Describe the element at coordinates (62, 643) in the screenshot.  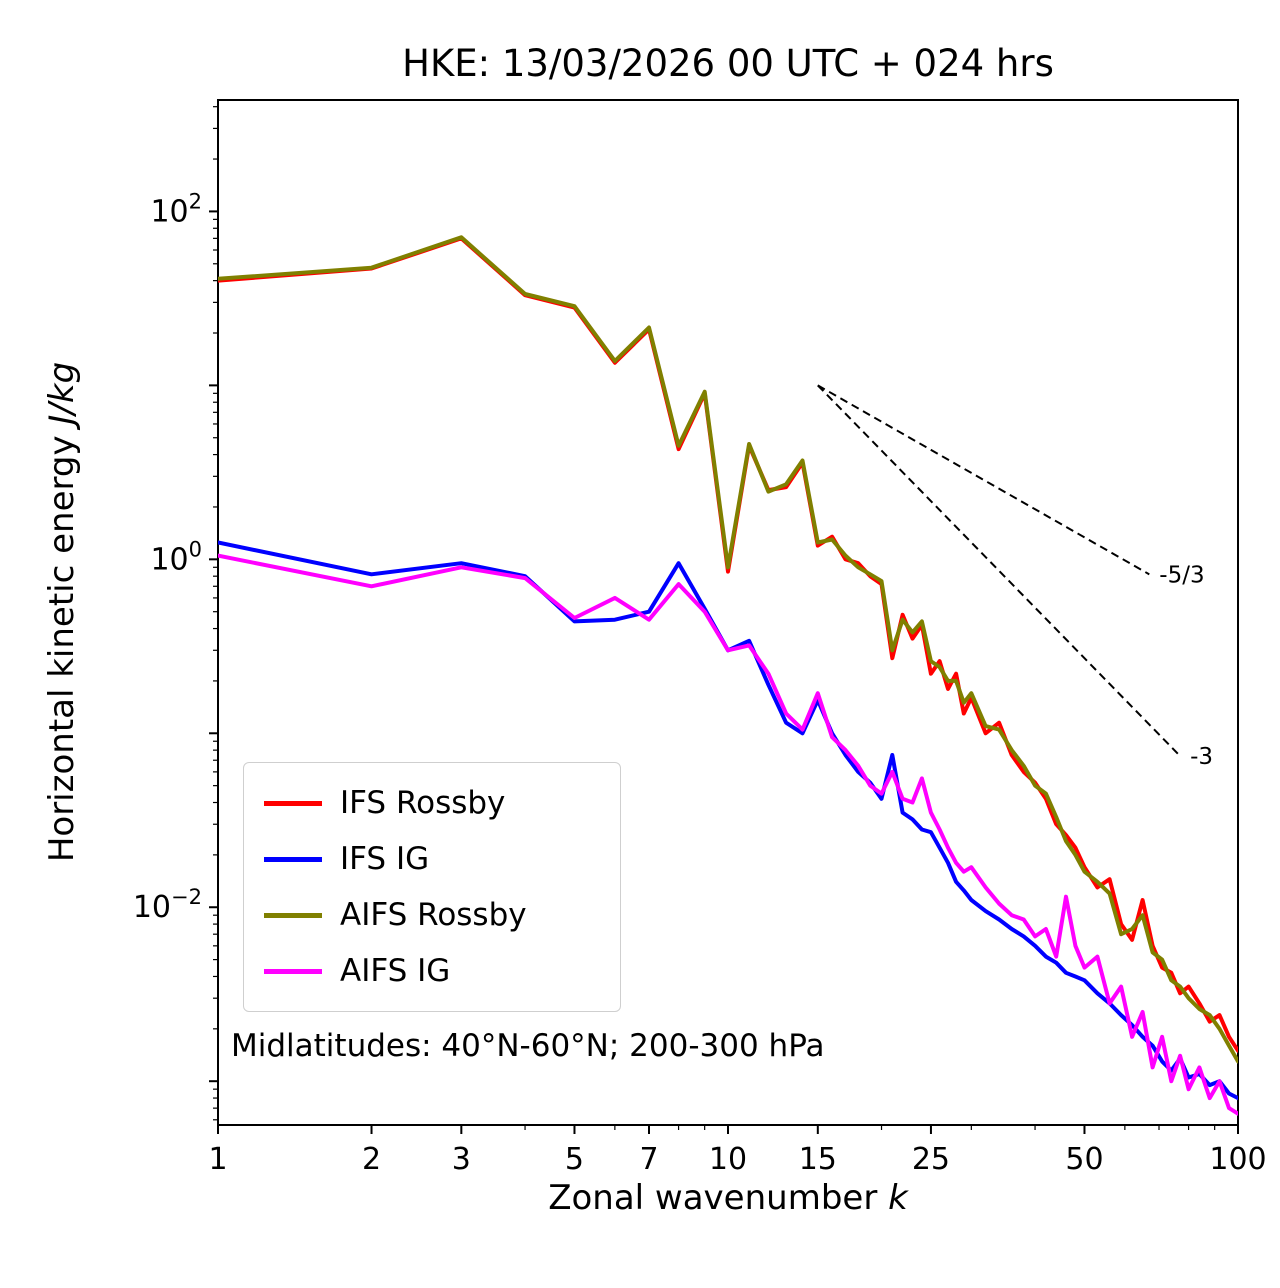
I see `y-axis-label-text: Horizontal kinetic energy` at that location.